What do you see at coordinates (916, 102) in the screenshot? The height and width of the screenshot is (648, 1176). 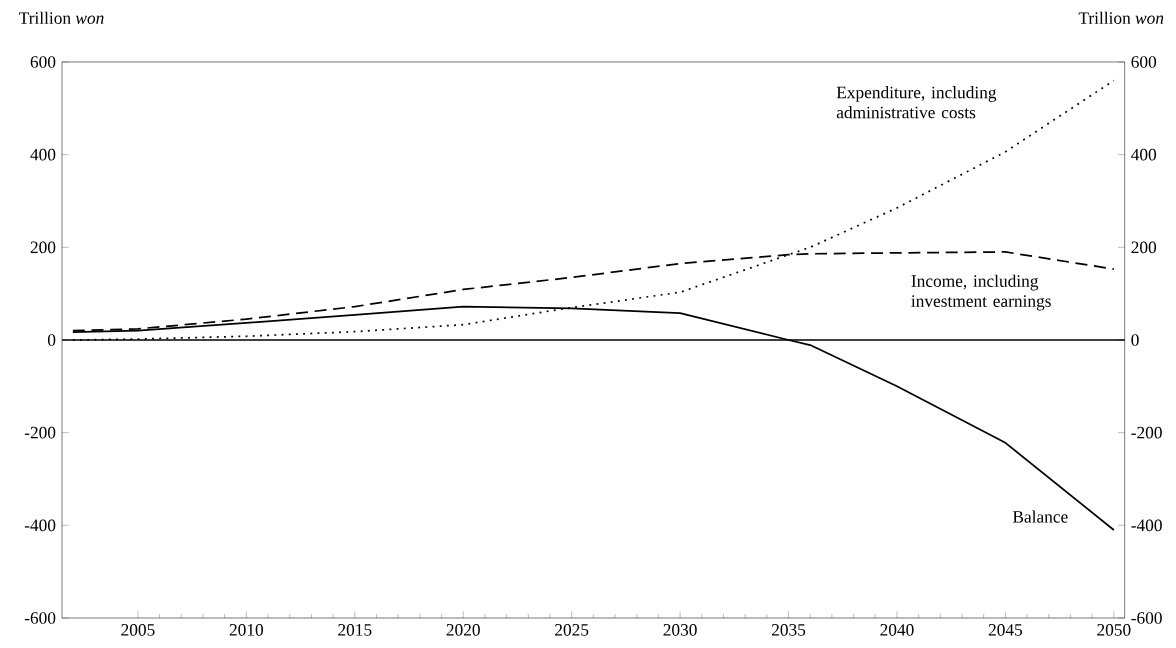 I see `series-label: Expenditure, including administrative costs` at bounding box center [916, 102].